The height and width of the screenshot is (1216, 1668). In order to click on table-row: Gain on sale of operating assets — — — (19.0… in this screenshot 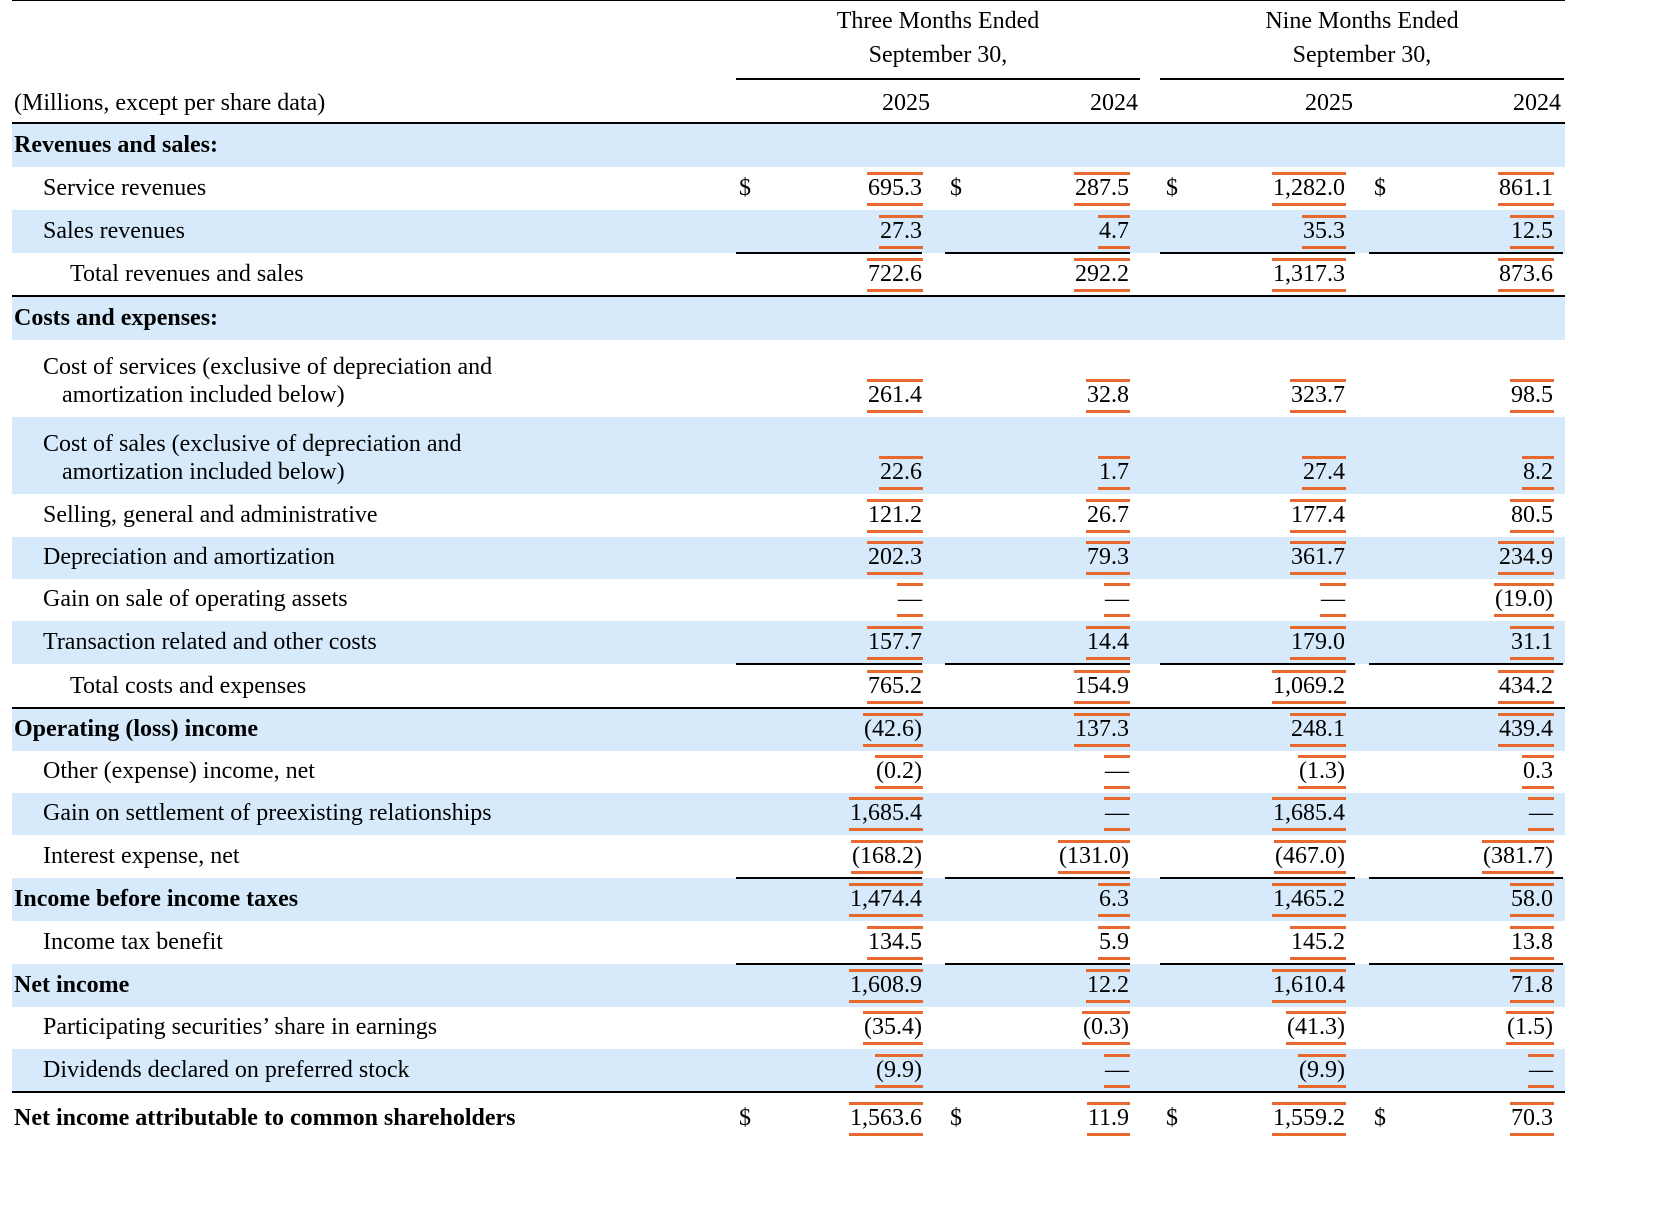, I will do `click(788, 600)`.